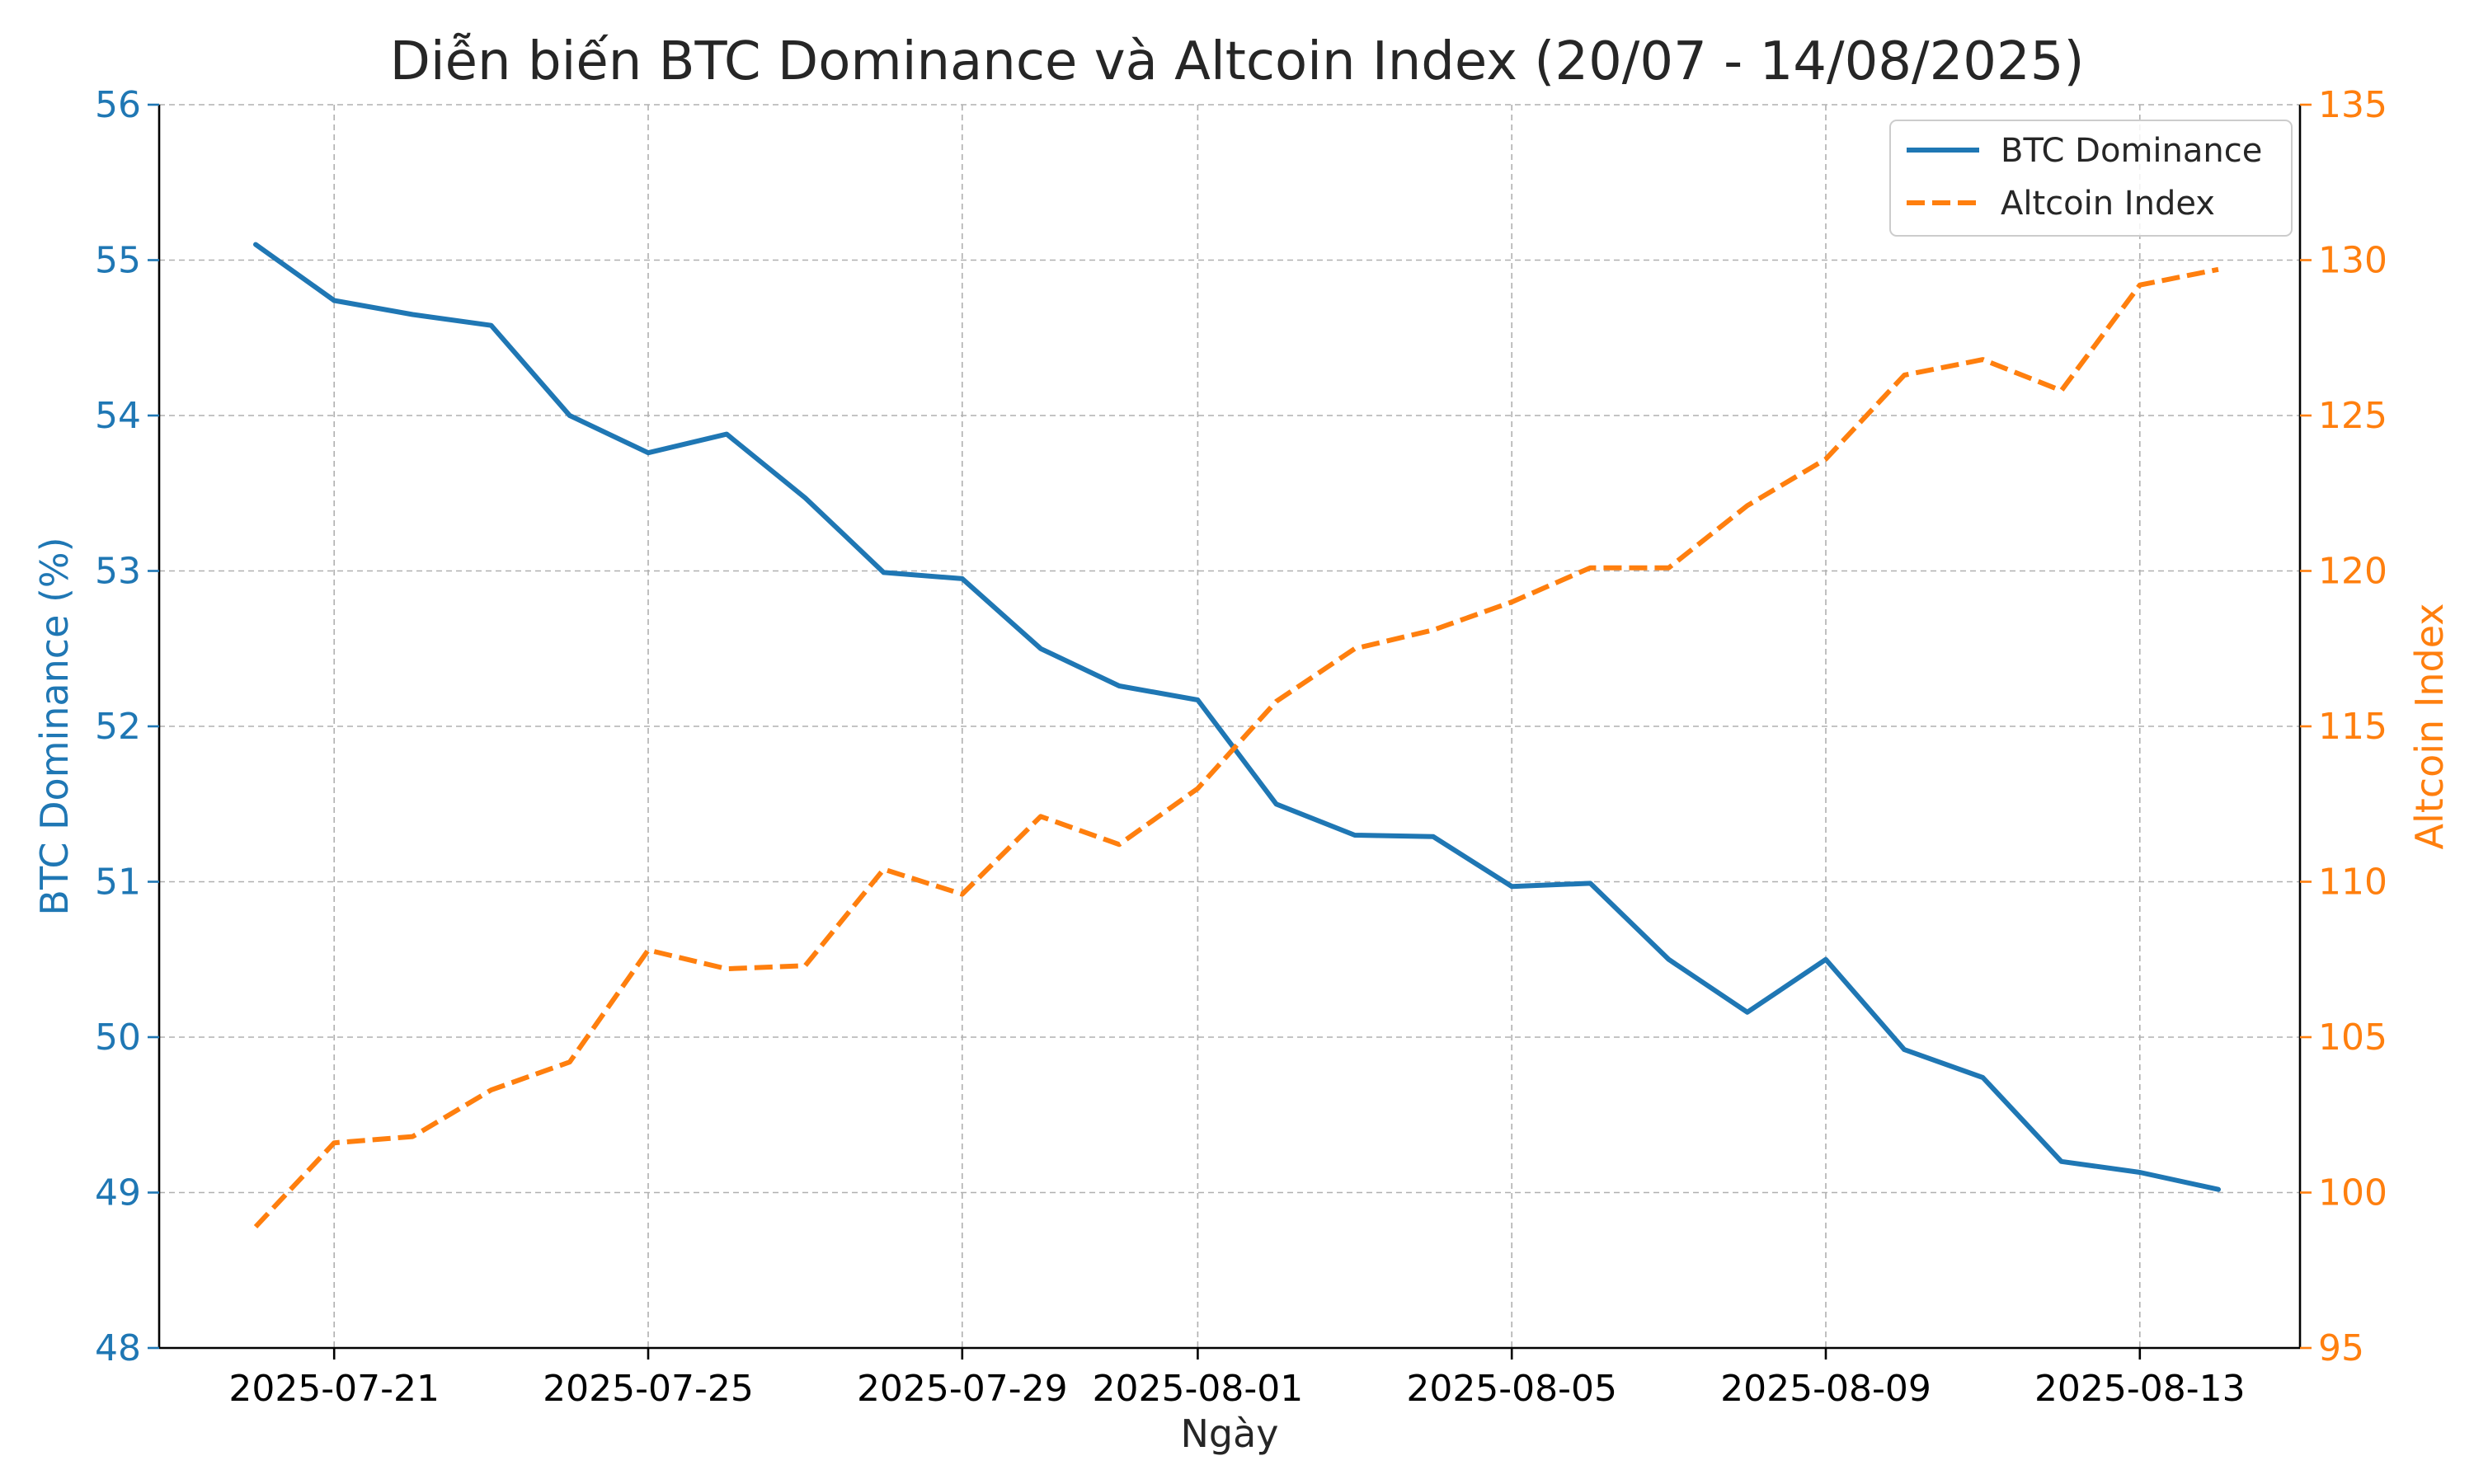  What do you see at coordinates (118, 727) in the screenshot?
I see `left-tick-label: 52` at bounding box center [118, 727].